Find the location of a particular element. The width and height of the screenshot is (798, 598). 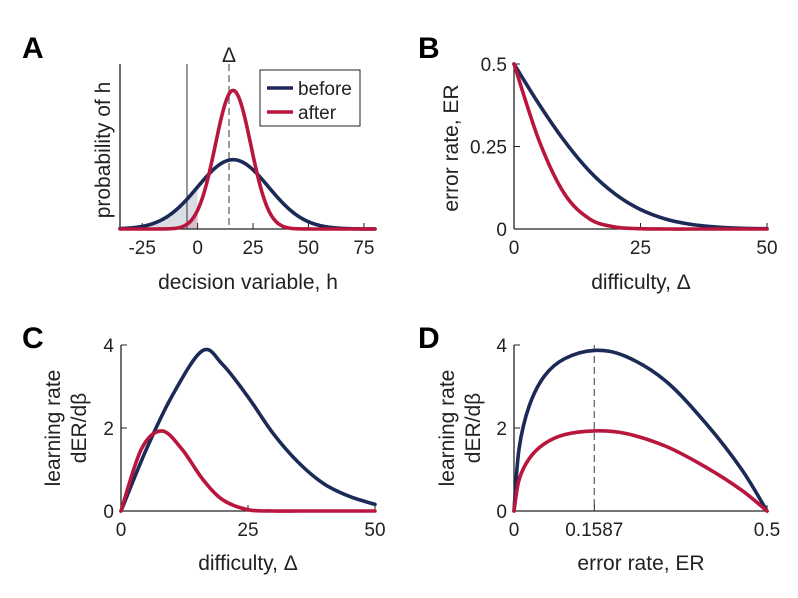

delta-annotation: Δ is located at coordinates (229, 55).